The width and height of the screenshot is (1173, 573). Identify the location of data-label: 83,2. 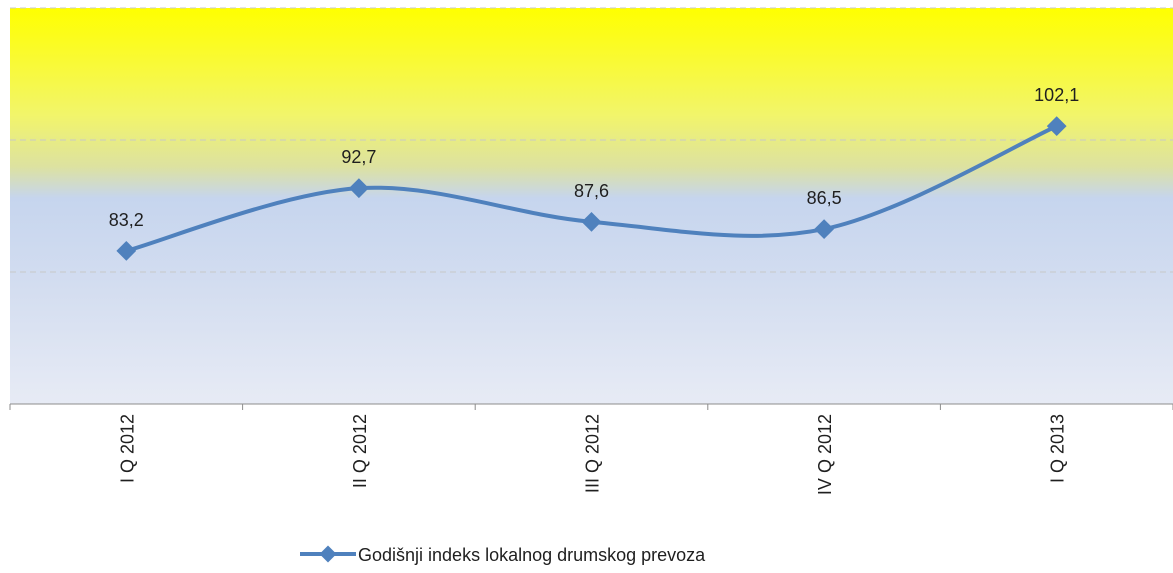
(126, 220).